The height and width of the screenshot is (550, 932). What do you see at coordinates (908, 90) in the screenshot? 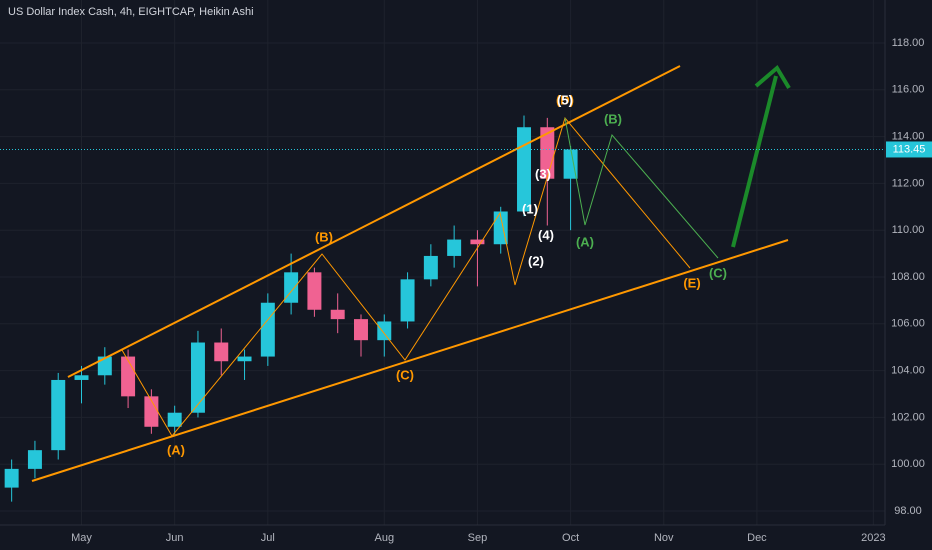
I see `y-tick-label: 116.00` at bounding box center [908, 90].